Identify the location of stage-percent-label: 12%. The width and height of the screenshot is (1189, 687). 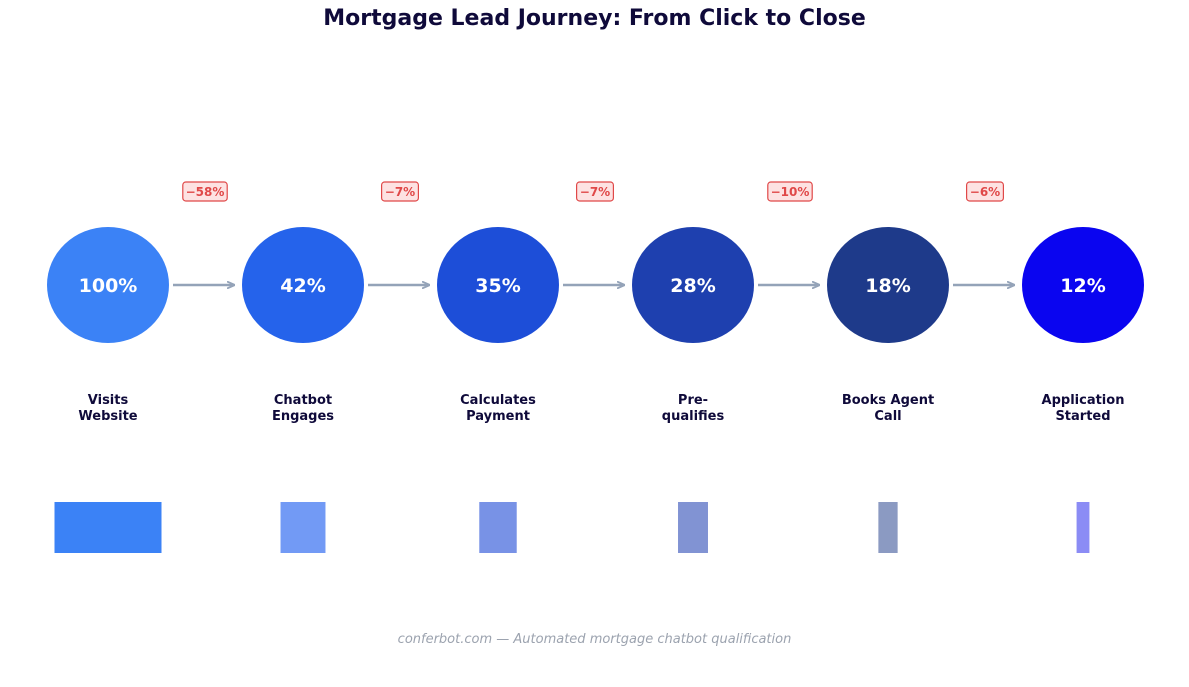
(1082, 286).